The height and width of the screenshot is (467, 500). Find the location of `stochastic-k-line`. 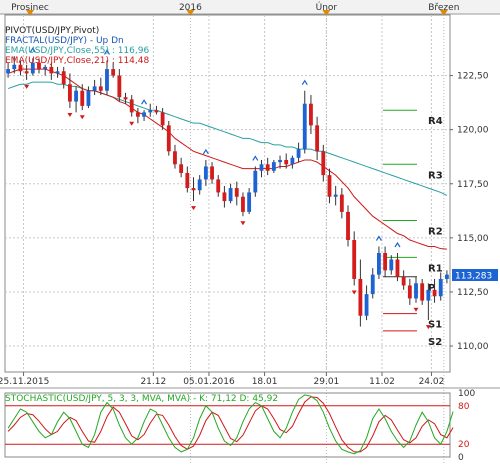

stochastic-k-line is located at coordinates (230, 424).